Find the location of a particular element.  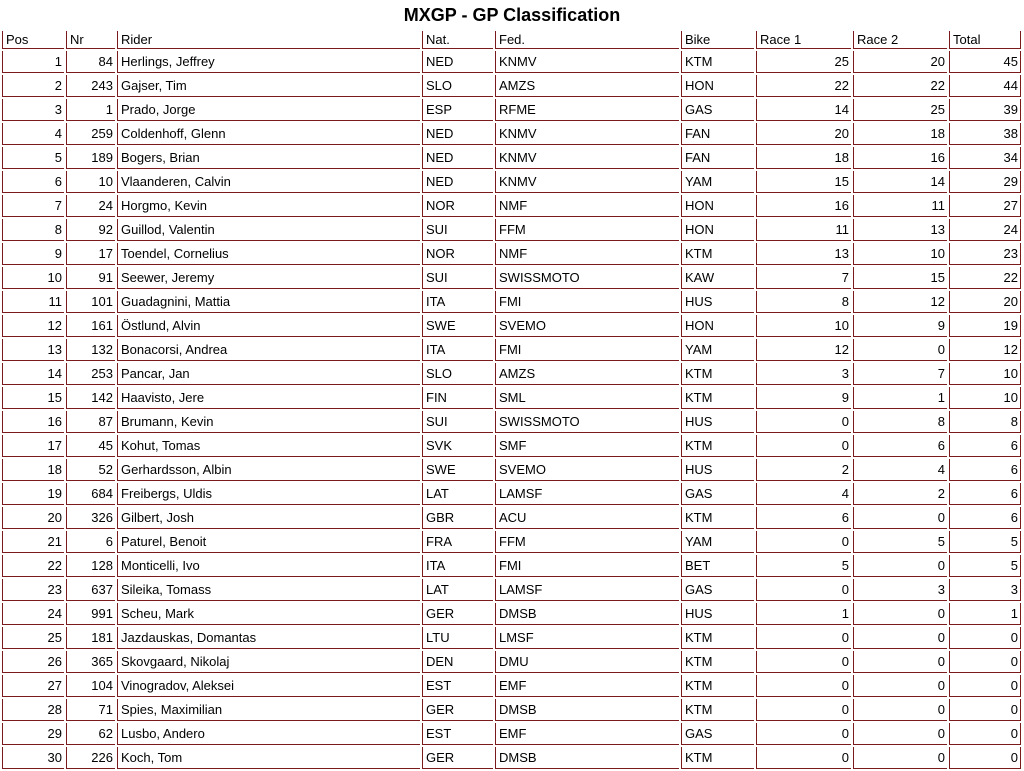

cell-race1: 20 is located at coordinates (803, 134).